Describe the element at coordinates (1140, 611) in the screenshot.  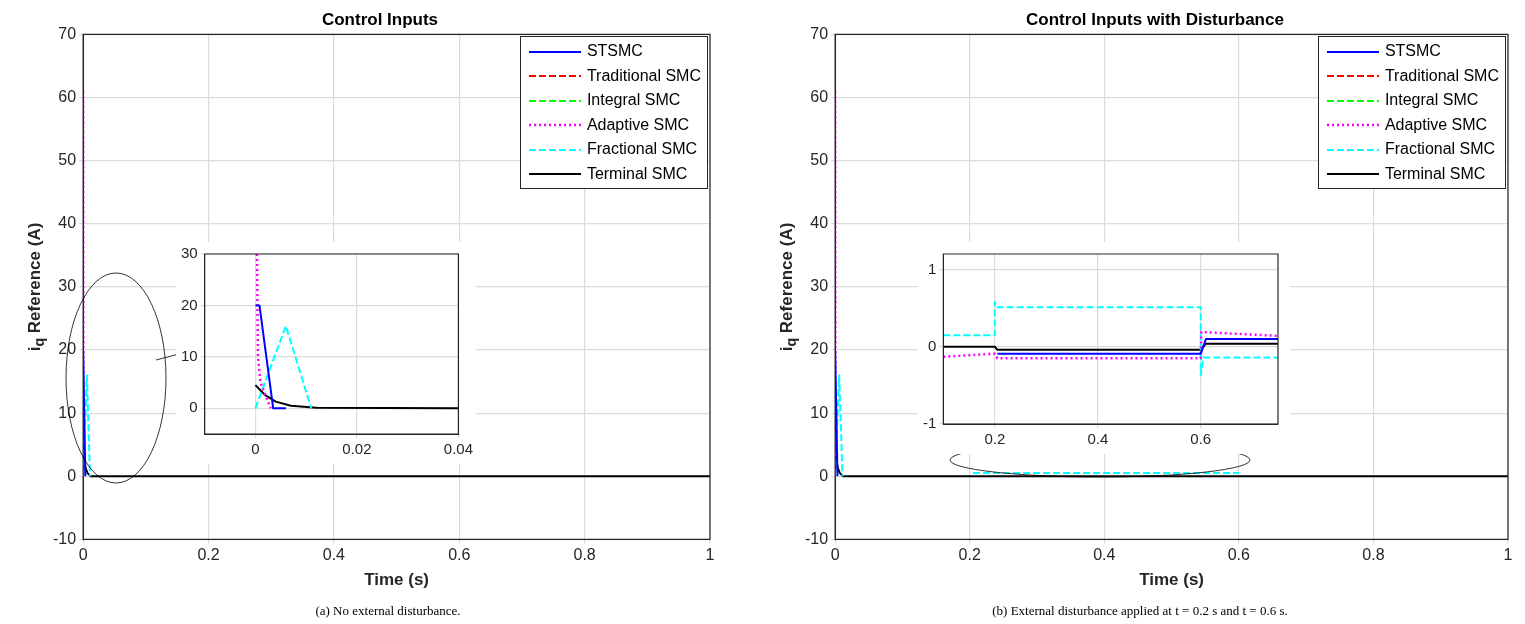
I see `text: (b) External disturbance applied at t = 0.2 s and t = 0.6 s.` at that location.